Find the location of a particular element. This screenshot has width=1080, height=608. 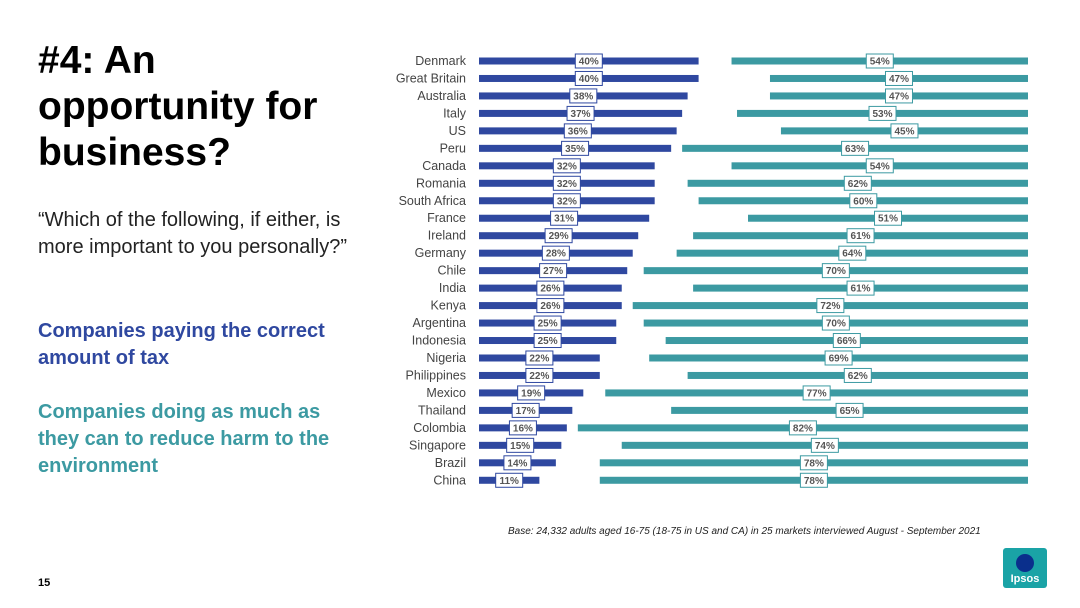

category-label-france: France is located at coordinates (446, 218).